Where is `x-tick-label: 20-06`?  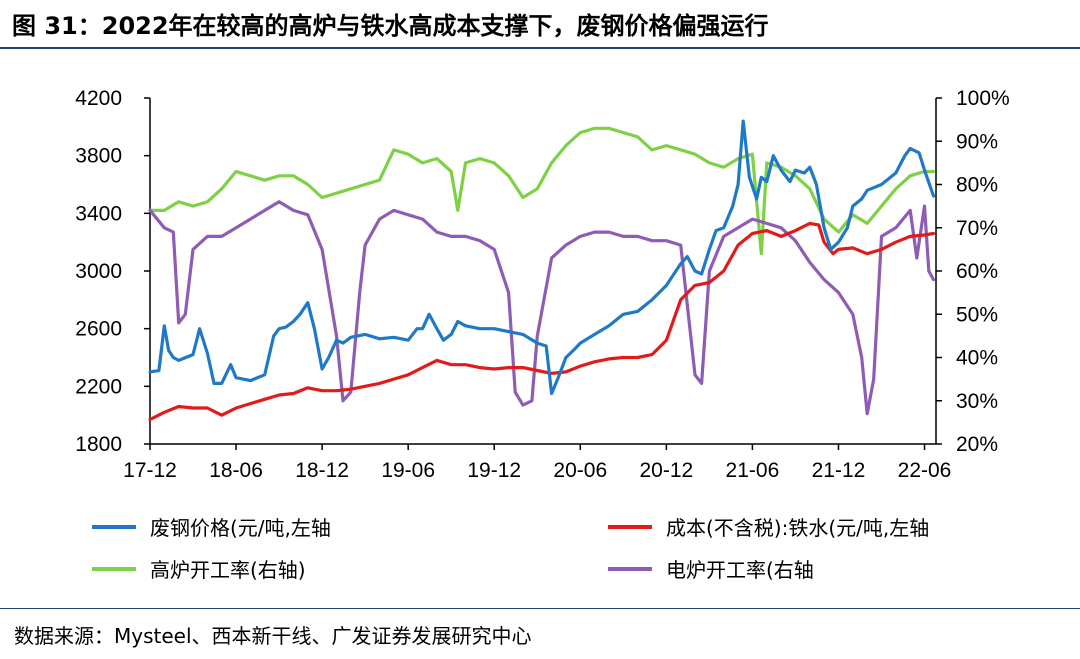 x-tick-label: 20-06 is located at coordinates (580, 470).